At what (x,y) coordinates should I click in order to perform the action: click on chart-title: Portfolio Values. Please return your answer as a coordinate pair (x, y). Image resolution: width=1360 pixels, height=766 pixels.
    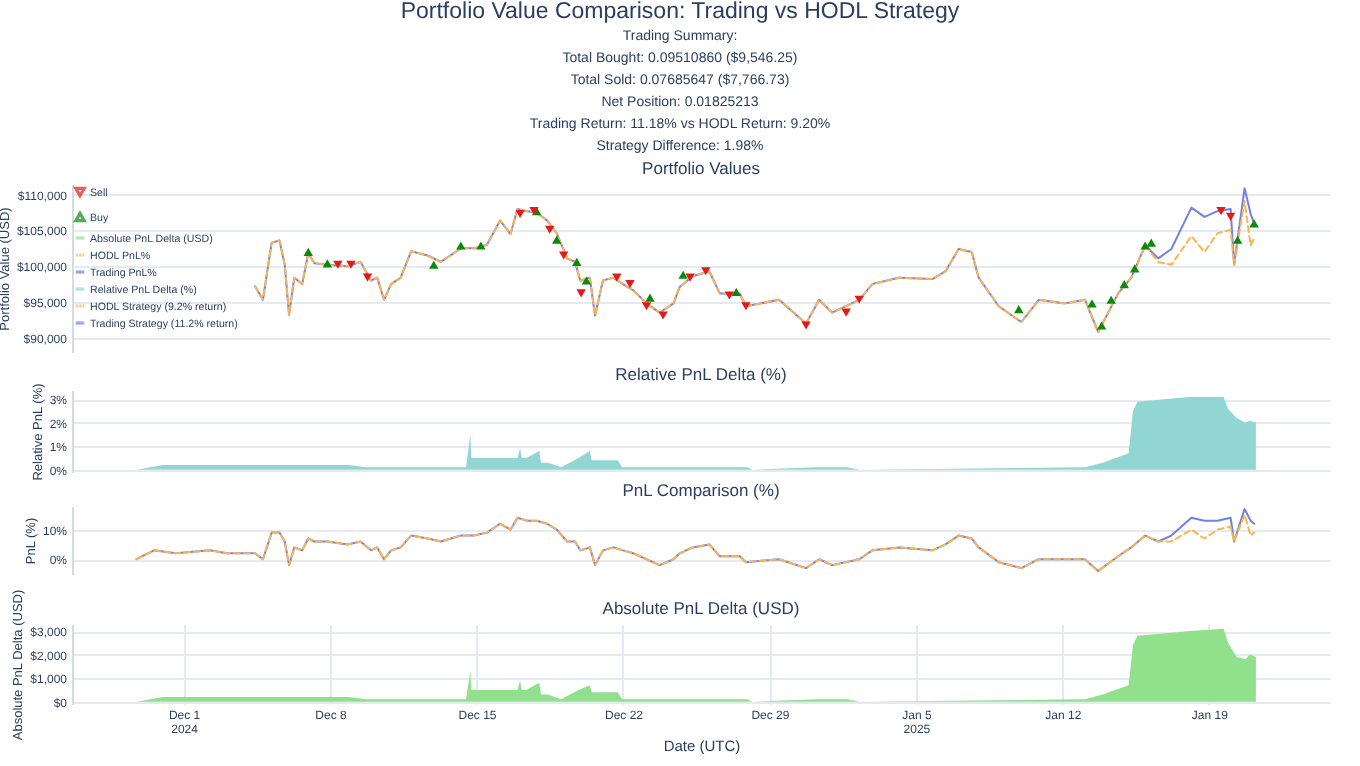
    Looking at the image, I should click on (701, 168).